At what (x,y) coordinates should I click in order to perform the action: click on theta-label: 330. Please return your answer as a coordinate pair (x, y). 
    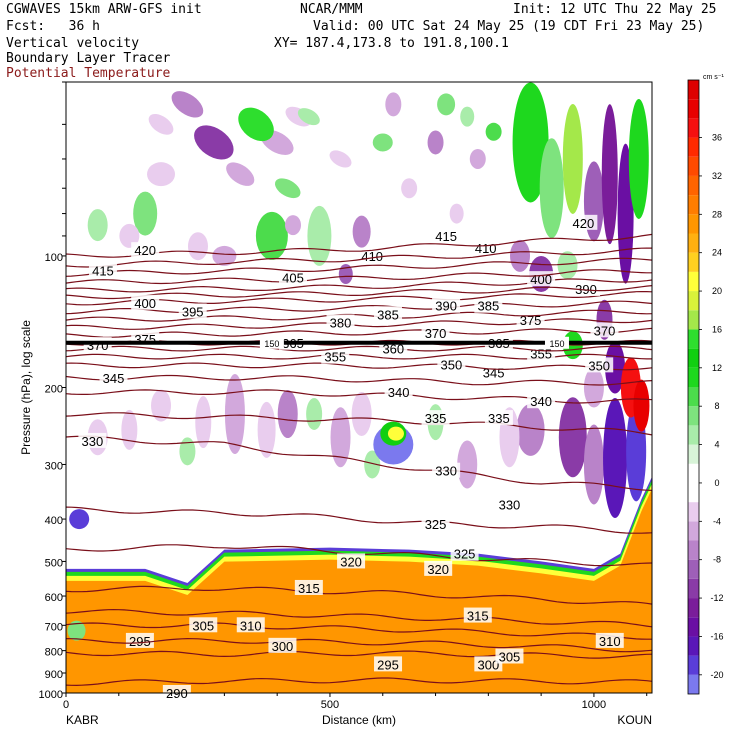
    Looking at the image, I should click on (510, 504).